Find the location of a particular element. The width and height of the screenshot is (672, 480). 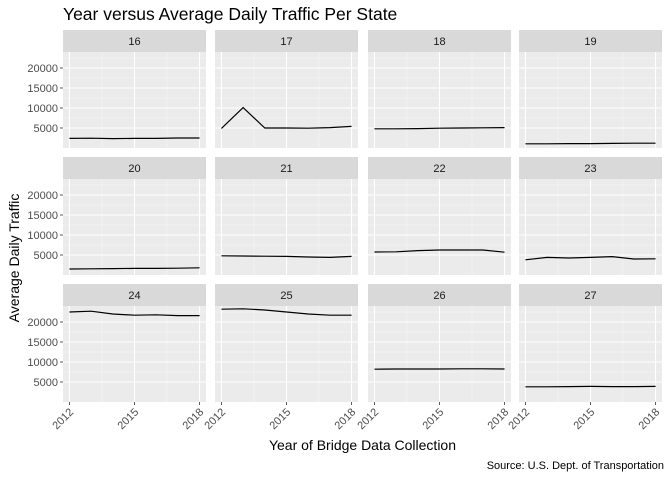

facet-strip-label: 23 is located at coordinates (590, 169).